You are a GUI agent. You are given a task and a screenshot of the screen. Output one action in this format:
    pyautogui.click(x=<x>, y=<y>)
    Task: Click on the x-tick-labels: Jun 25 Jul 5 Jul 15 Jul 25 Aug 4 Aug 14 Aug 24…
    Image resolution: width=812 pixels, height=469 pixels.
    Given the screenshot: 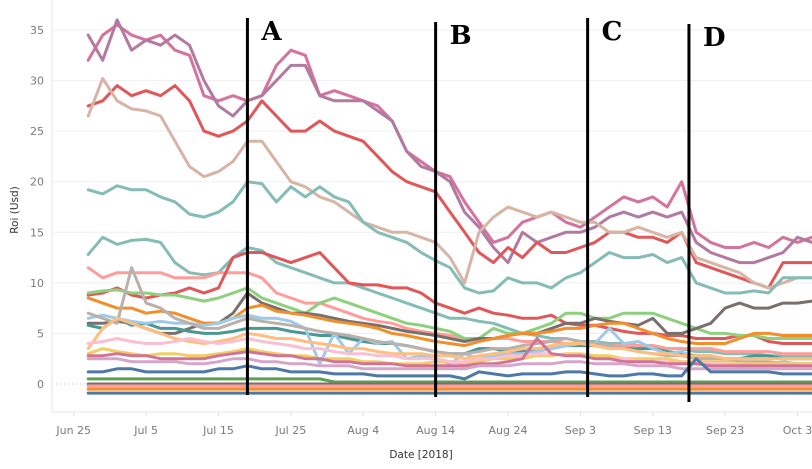 What is the action you would take?
    pyautogui.click(x=433, y=424)
    